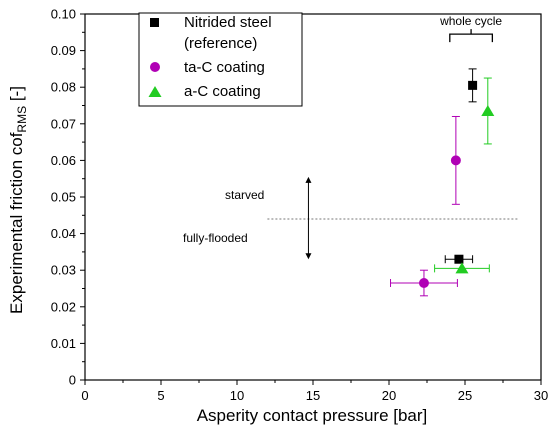 The image size is (550, 441). Describe the element at coordinates (470, 21) in the screenshot. I see `whole-cycle-label: whole cycle` at that location.